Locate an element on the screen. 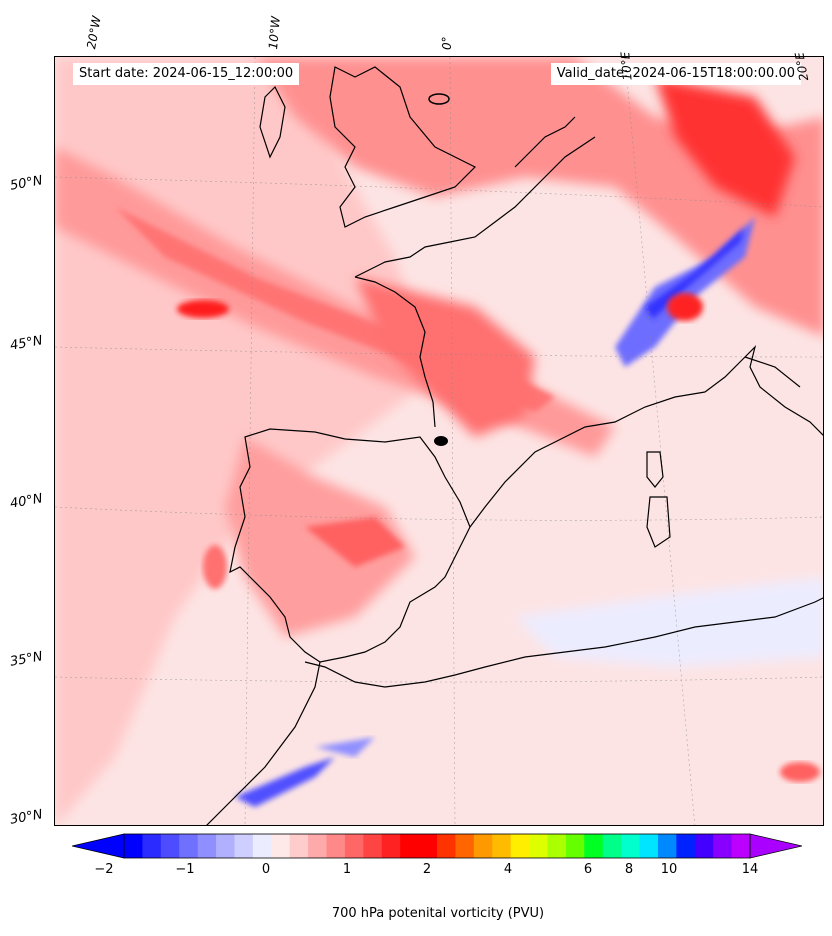 The height and width of the screenshot is (936, 832). lon-label-20w: 20°W is located at coordinates (94, 32).